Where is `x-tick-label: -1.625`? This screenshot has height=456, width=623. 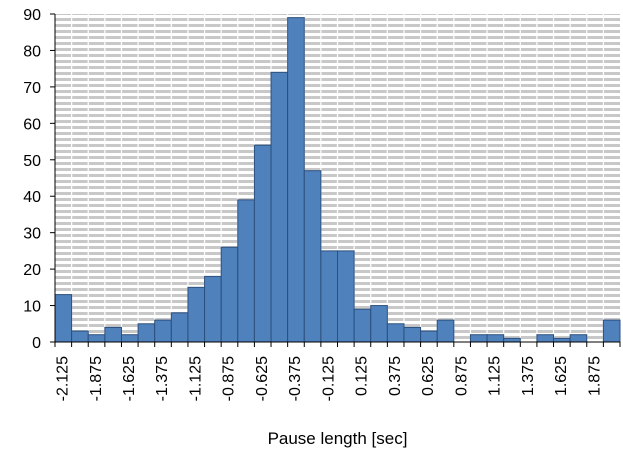 x-tick-label: -1.625 is located at coordinates (129, 378).